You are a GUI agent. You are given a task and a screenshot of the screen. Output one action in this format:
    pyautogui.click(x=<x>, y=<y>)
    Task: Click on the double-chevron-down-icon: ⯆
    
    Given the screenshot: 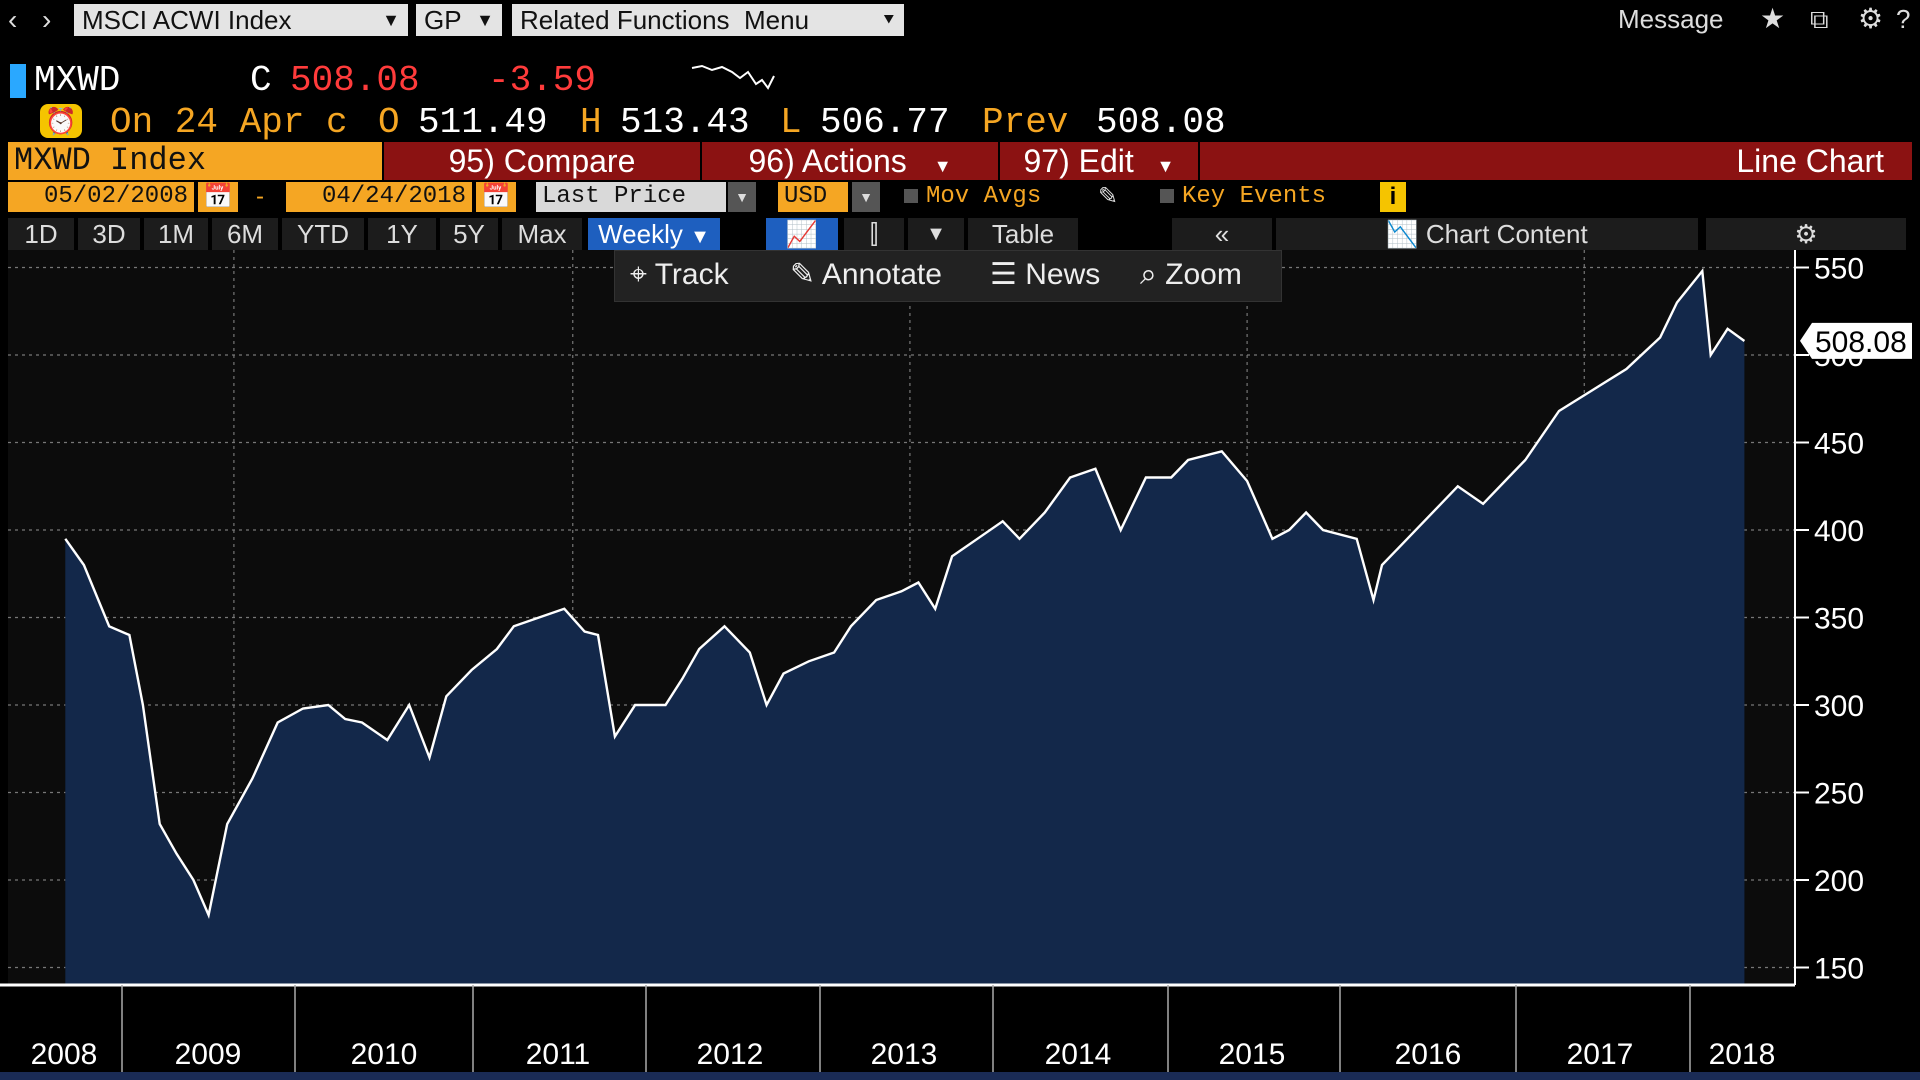 What is the action you would take?
    pyautogui.click(x=888, y=20)
    